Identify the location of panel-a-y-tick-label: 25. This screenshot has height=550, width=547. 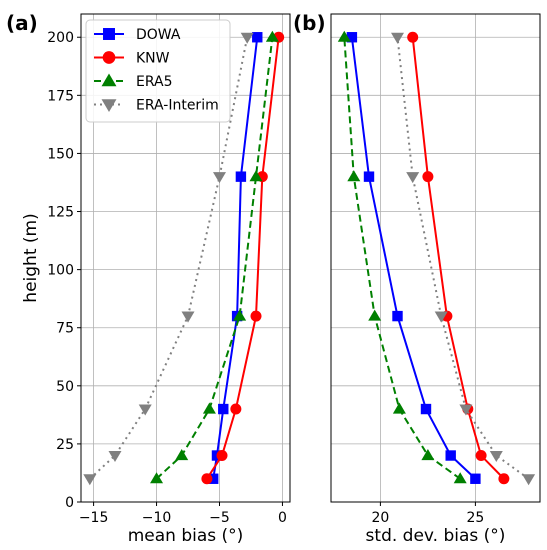
(65, 445).